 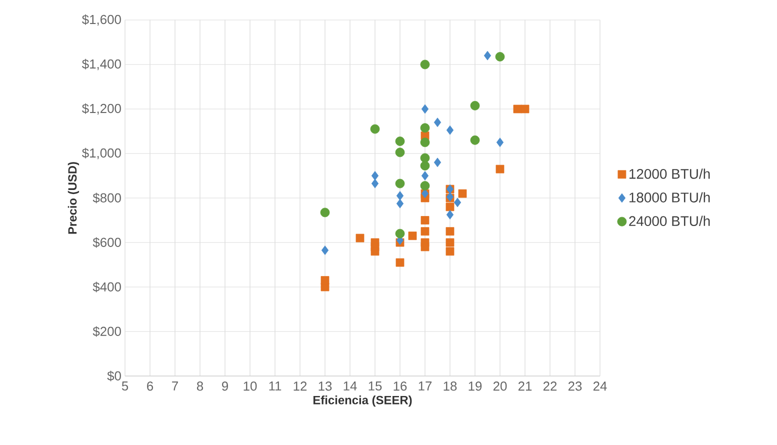 I want to click on legend-label: 18000 BTU/h, so click(x=670, y=197).